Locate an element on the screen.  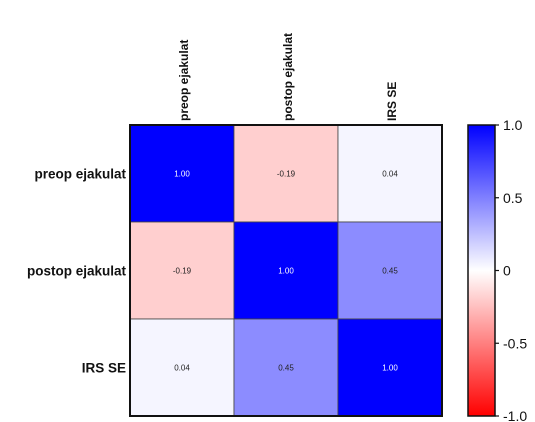
column-label: preop ejakulat is located at coordinates (184, 80).